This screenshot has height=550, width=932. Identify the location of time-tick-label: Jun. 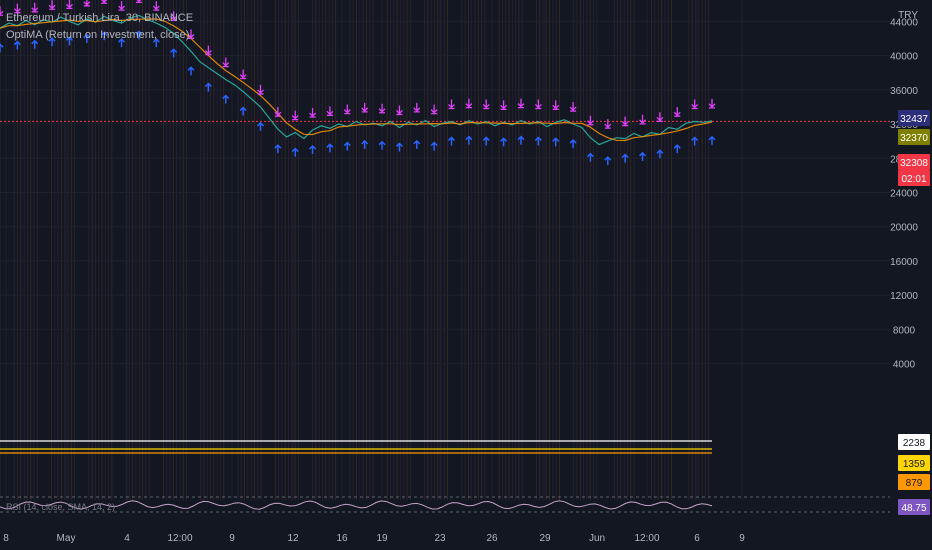
(597, 538).